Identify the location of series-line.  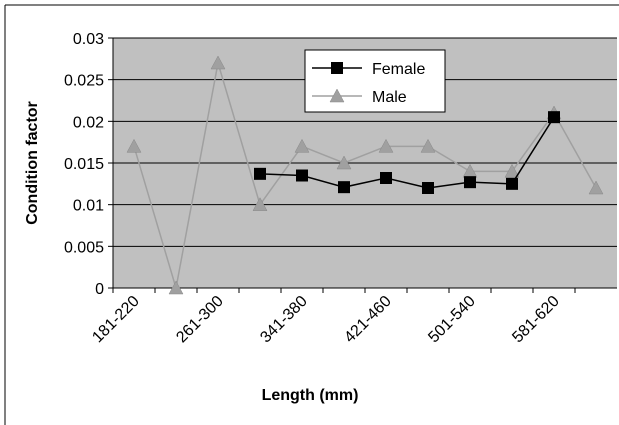
(407, 152).